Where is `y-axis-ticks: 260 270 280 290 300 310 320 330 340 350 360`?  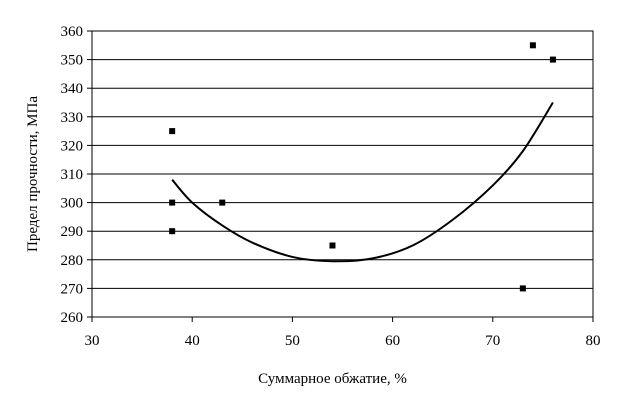 y-axis-ticks: 260 270 280 290 300 310 320 330 340 350 360 is located at coordinates (76, 175).